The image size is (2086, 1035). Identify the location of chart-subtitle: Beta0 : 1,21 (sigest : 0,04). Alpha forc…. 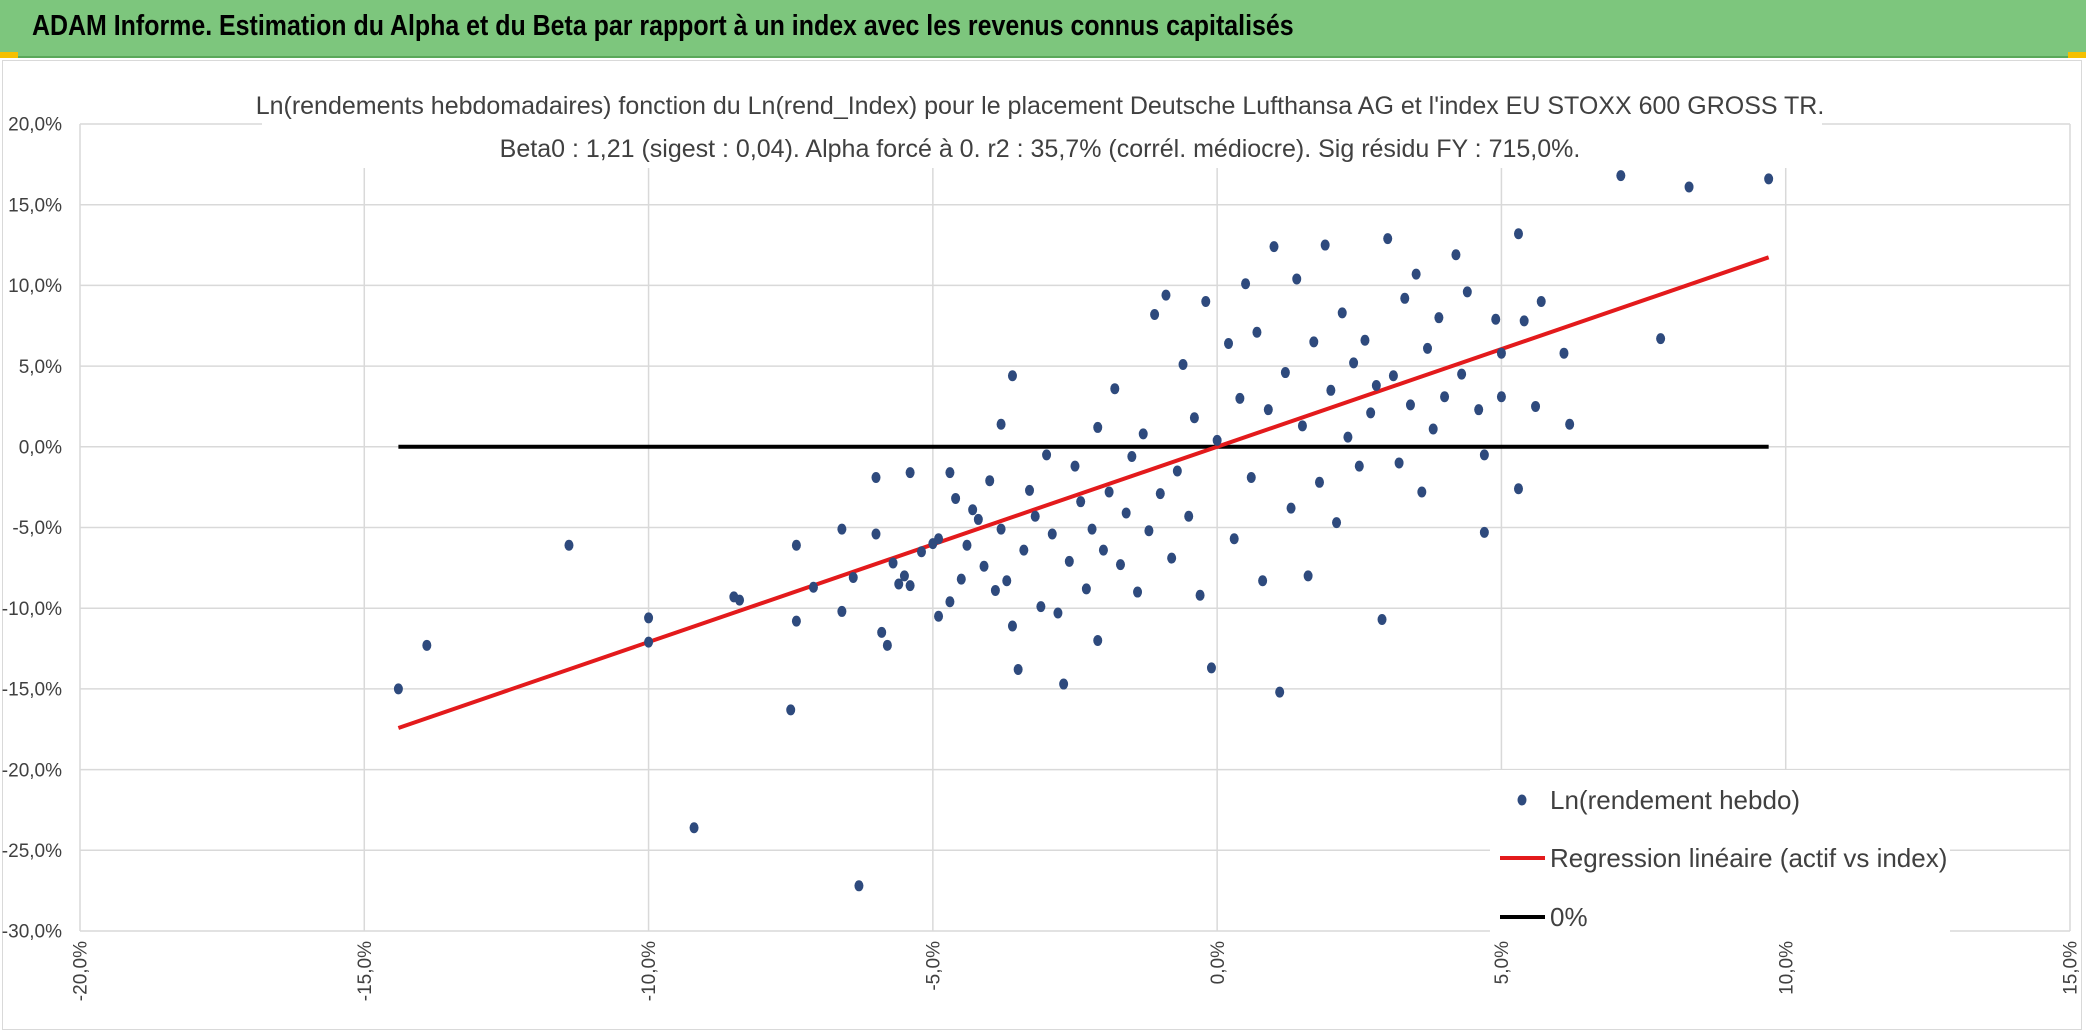
(1040, 149).